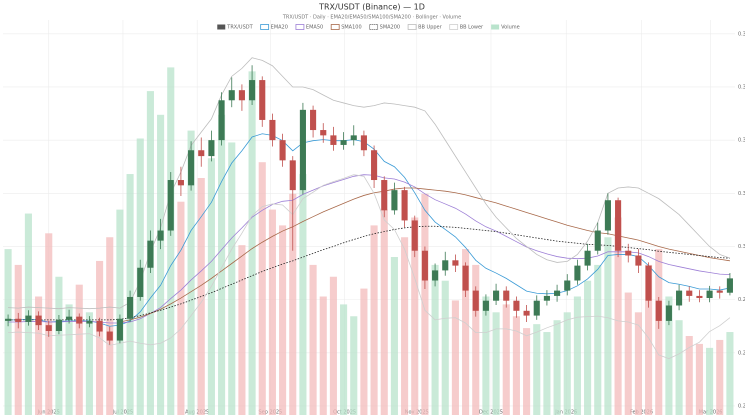 Image resolution: width=745 pixels, height=419 pixels. What do you see at coordinates (197, 413) in the screenshot?
I see `x-tick-label: Aug 2025` at bounding box center [197, 413].